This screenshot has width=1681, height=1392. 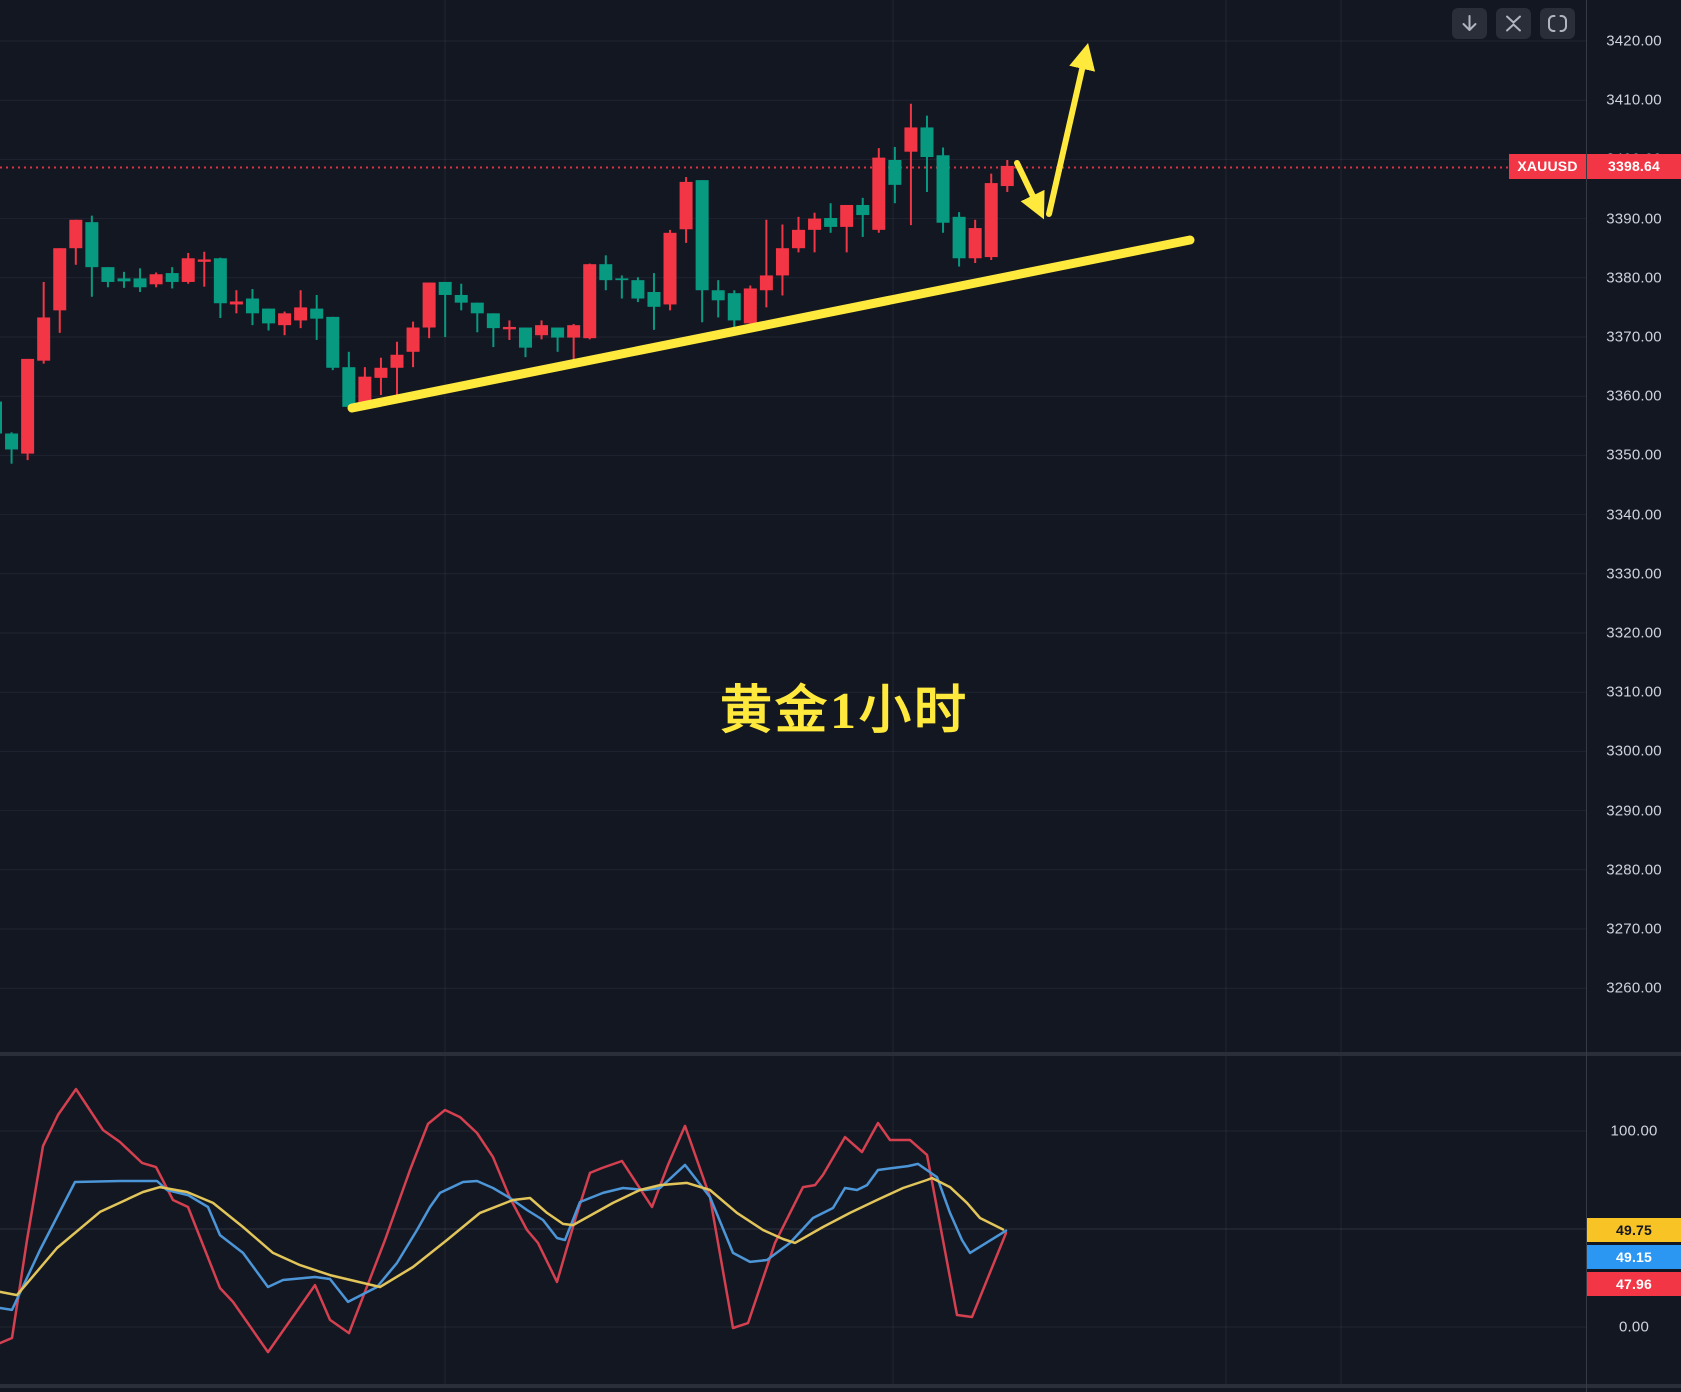 I want to click on price-axis-label: 3300.00, so click(x=1634, y=751).